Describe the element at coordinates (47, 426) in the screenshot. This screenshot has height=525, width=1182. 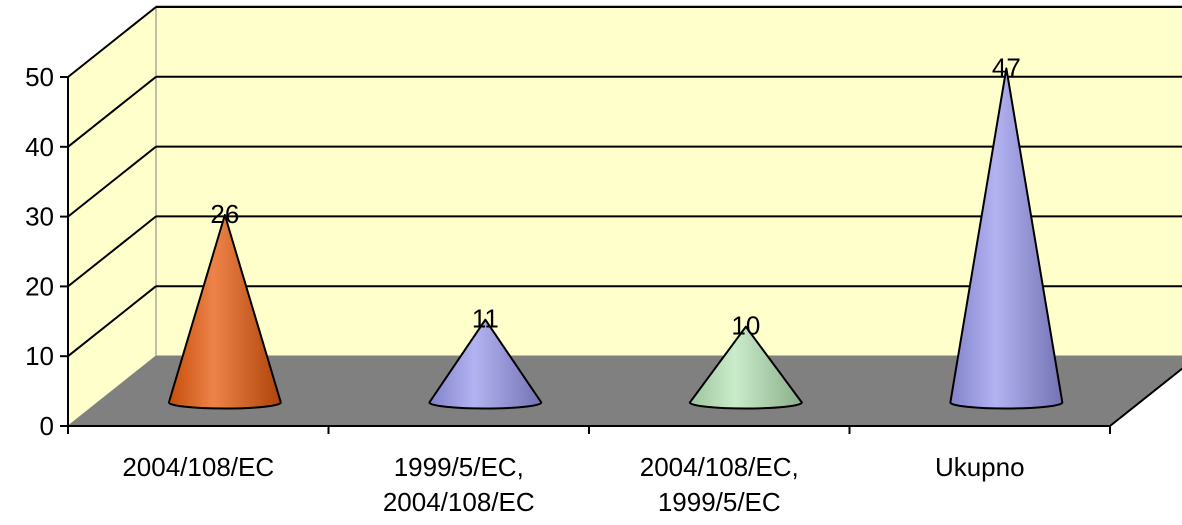
I see `y-tick-label: 0` at that location.